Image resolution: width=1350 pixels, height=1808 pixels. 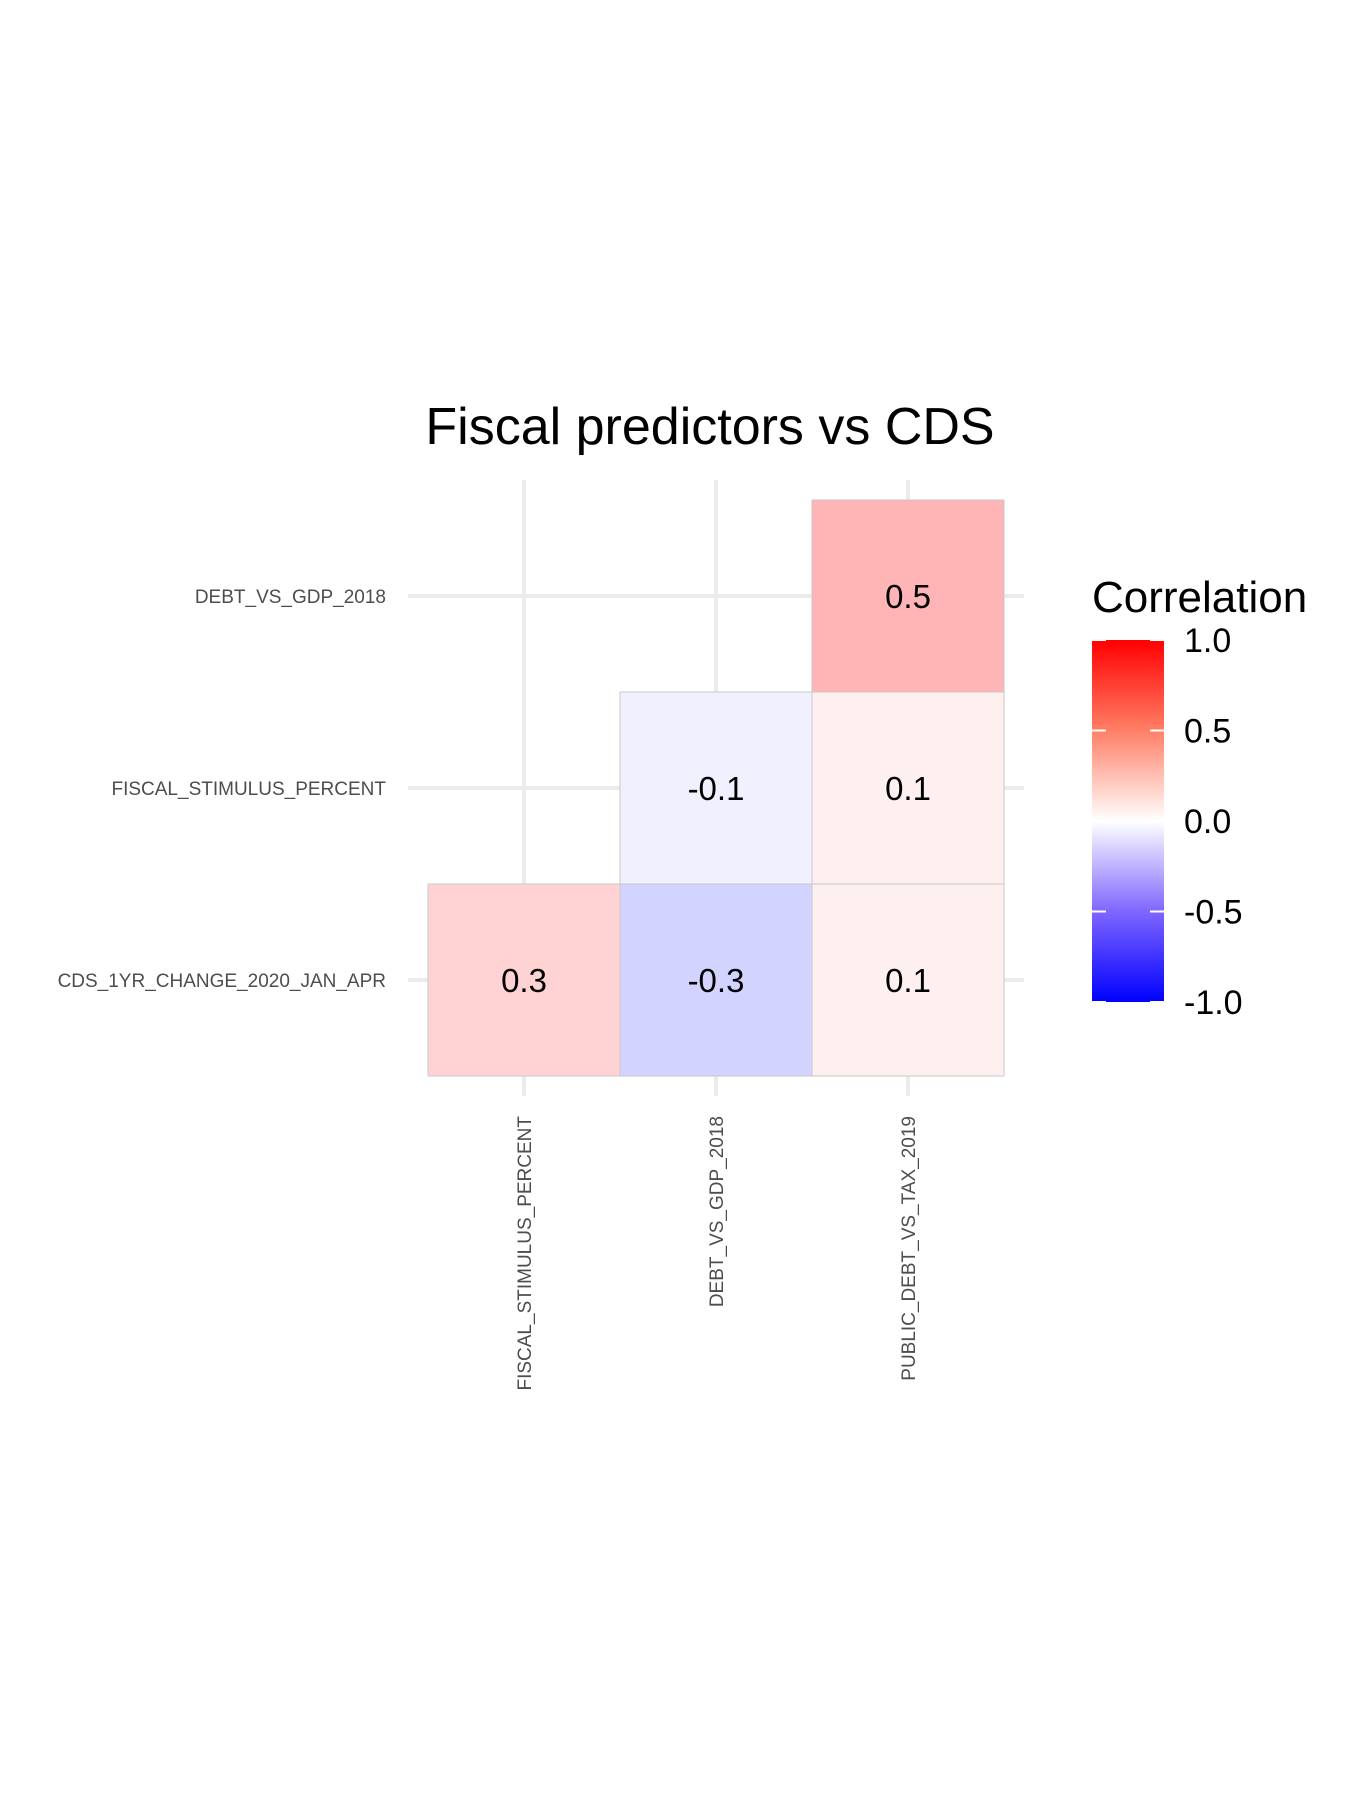 What do you see at coordinates (1207, 732) in the screenshot?
I see `legend-tick-label: 0.5` at bounding box center [1207, 732].